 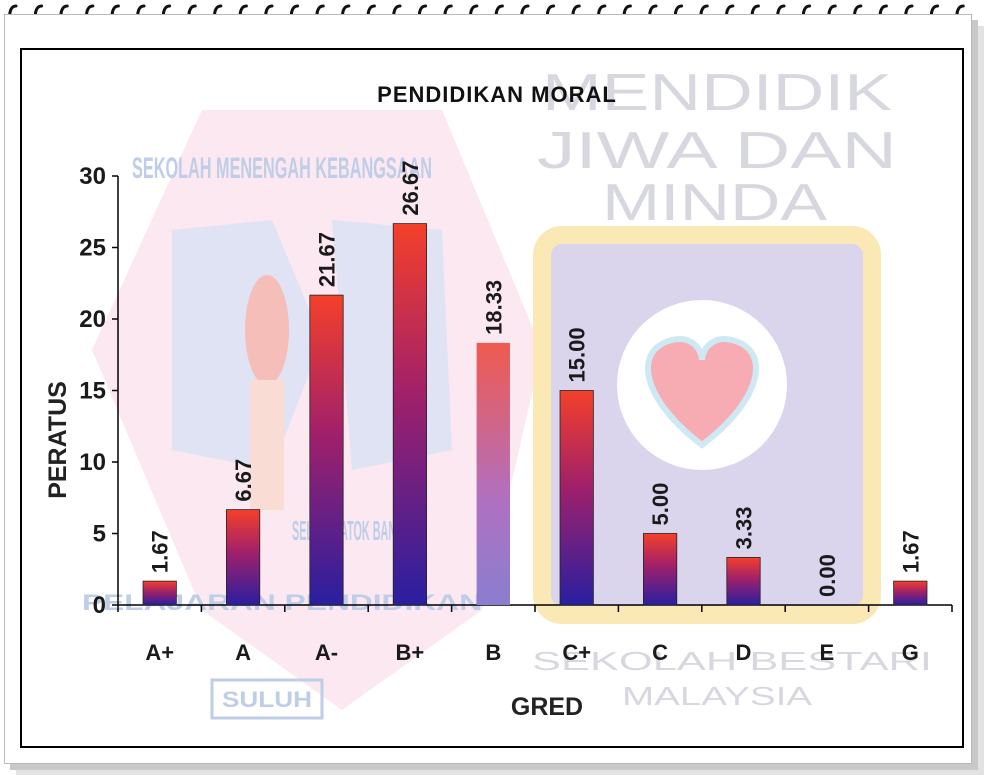 What do you see at coordinates (576, 652) in the screenshot?
I see `x-category-label: C+` at bounding box center [576, 652].